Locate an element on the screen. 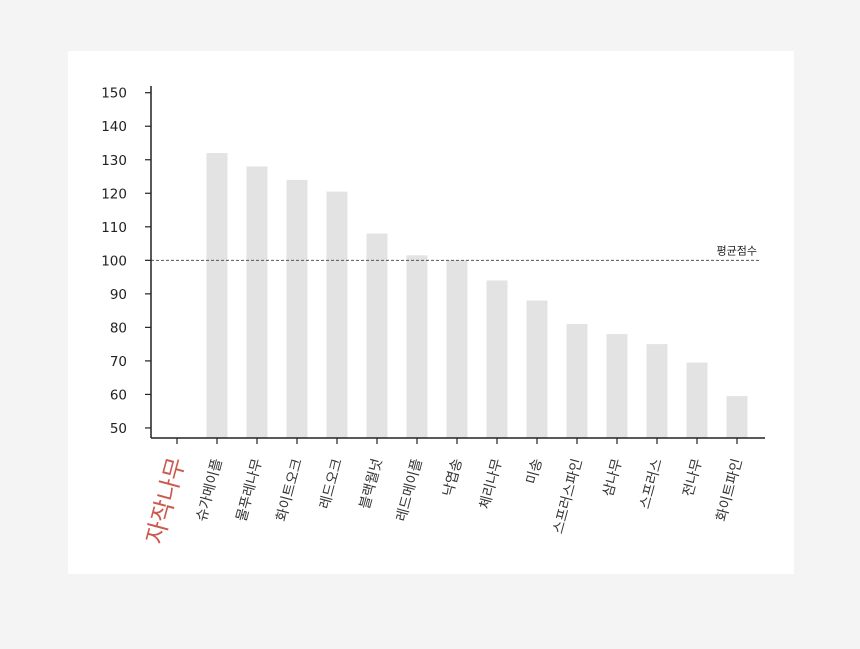  x-tick-label: 미송 is located at coordinates (535, 471).